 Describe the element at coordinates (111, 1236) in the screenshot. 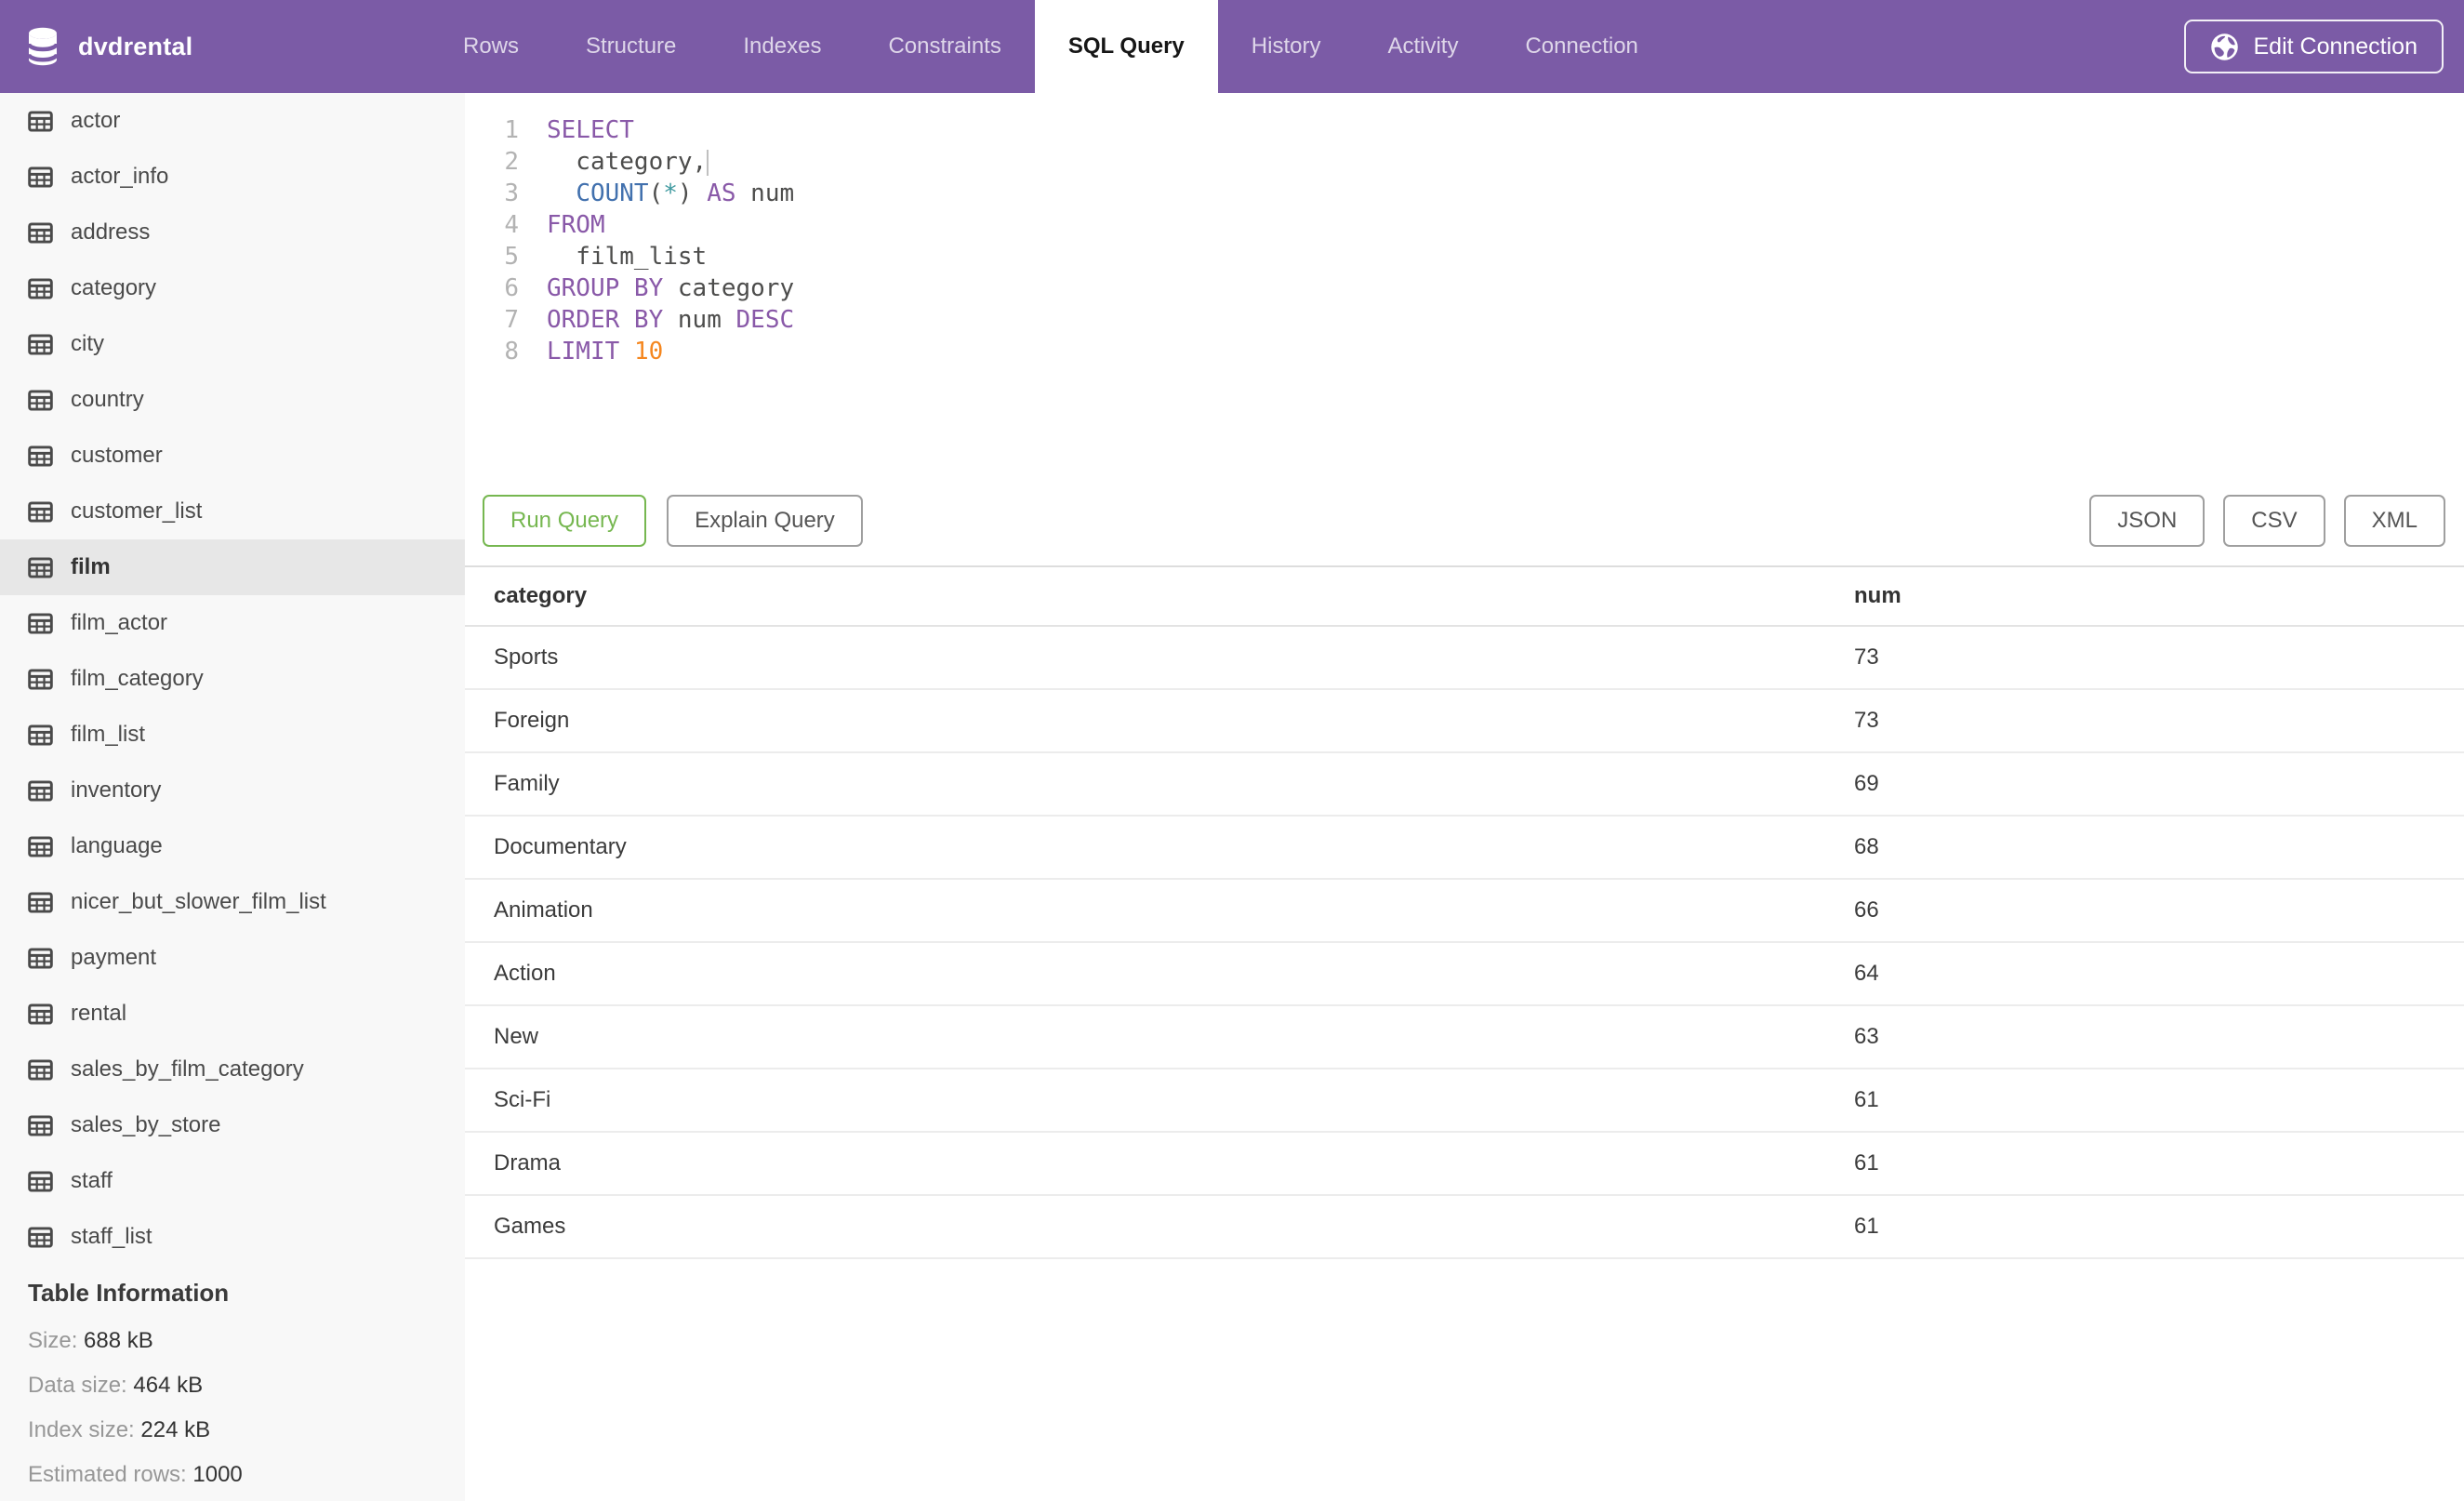

I see `sidebar-item-label: staff_list` at that location.